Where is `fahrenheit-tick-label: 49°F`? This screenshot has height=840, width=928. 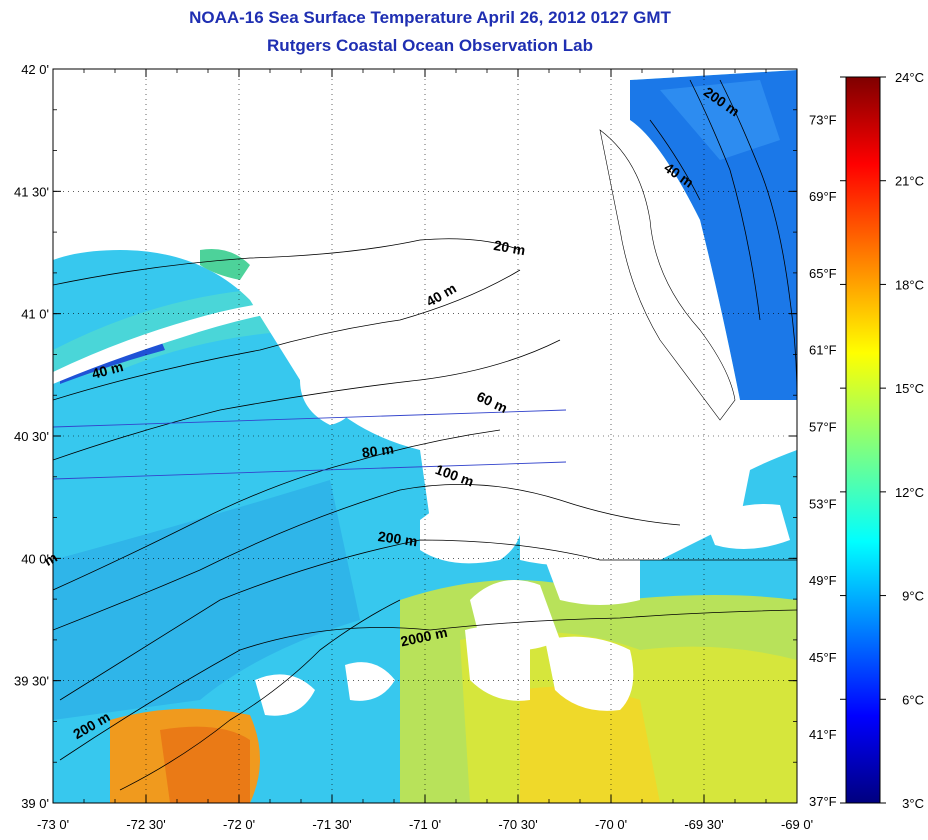 fahrenheit-tick-label: 49°F is located at coordinates (823, 580).